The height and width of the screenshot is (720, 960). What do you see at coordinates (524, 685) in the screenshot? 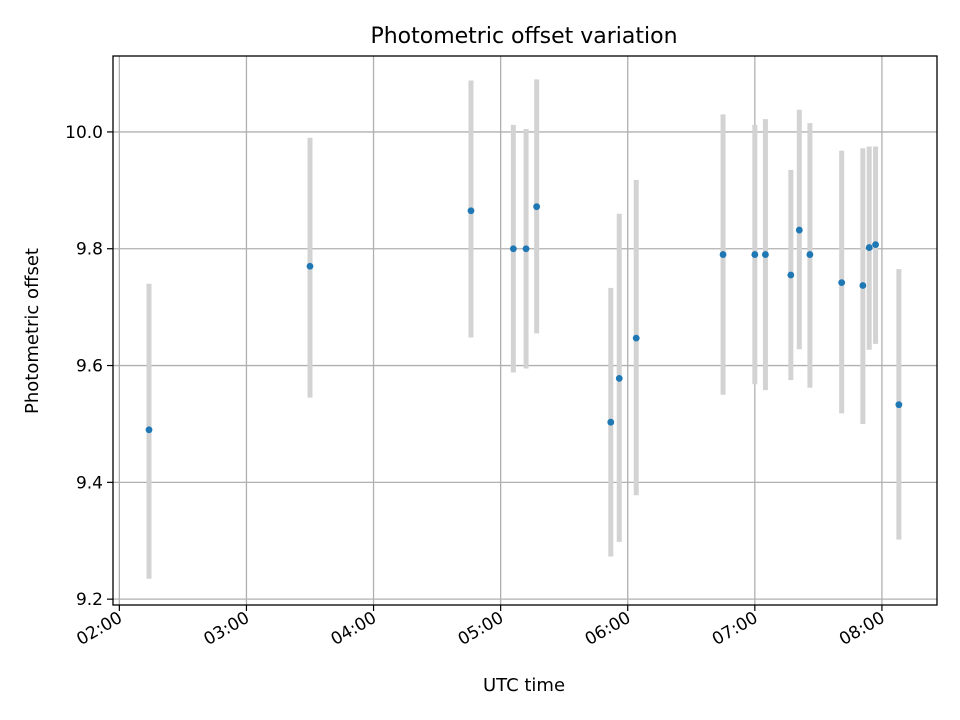
I see `x-axis-label: UTC time` at bounding box center [524, 685].